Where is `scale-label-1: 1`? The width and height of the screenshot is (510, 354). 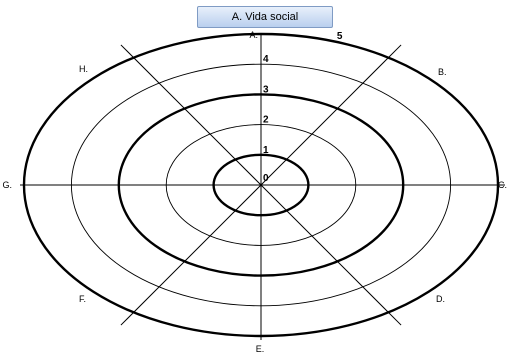 scale-label-1: 1 is located at coordinates (266, 150).